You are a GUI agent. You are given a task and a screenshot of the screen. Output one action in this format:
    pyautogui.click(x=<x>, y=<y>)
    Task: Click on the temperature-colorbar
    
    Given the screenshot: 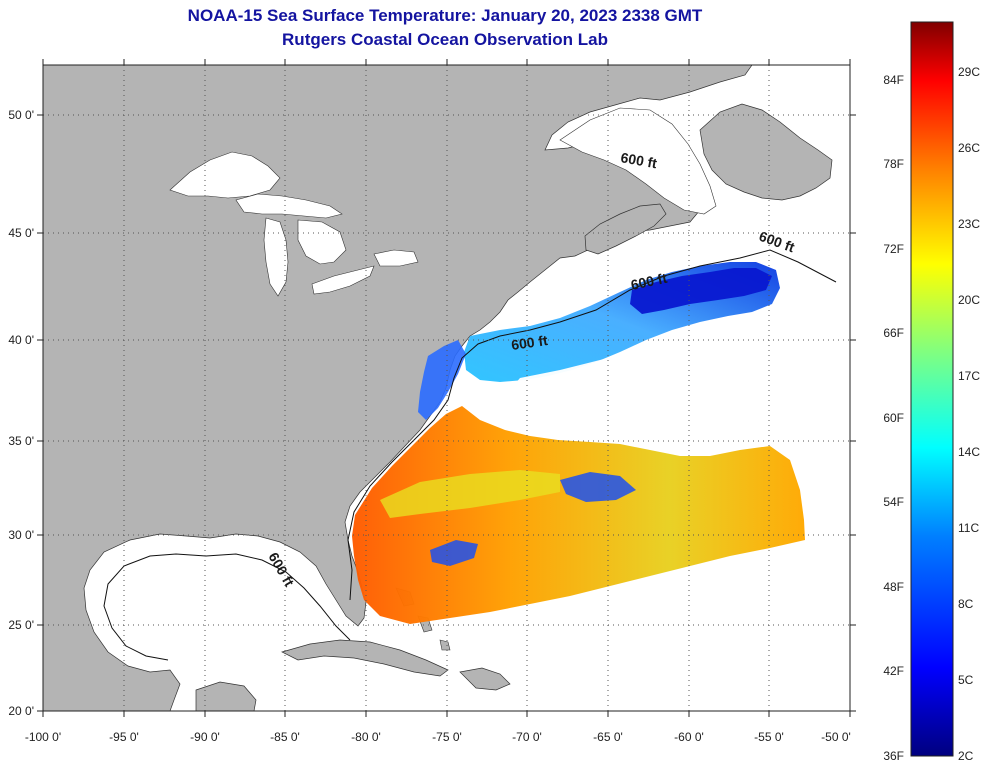 What is the action you would take?
    pyautogui.click(x=932, y=389)
    